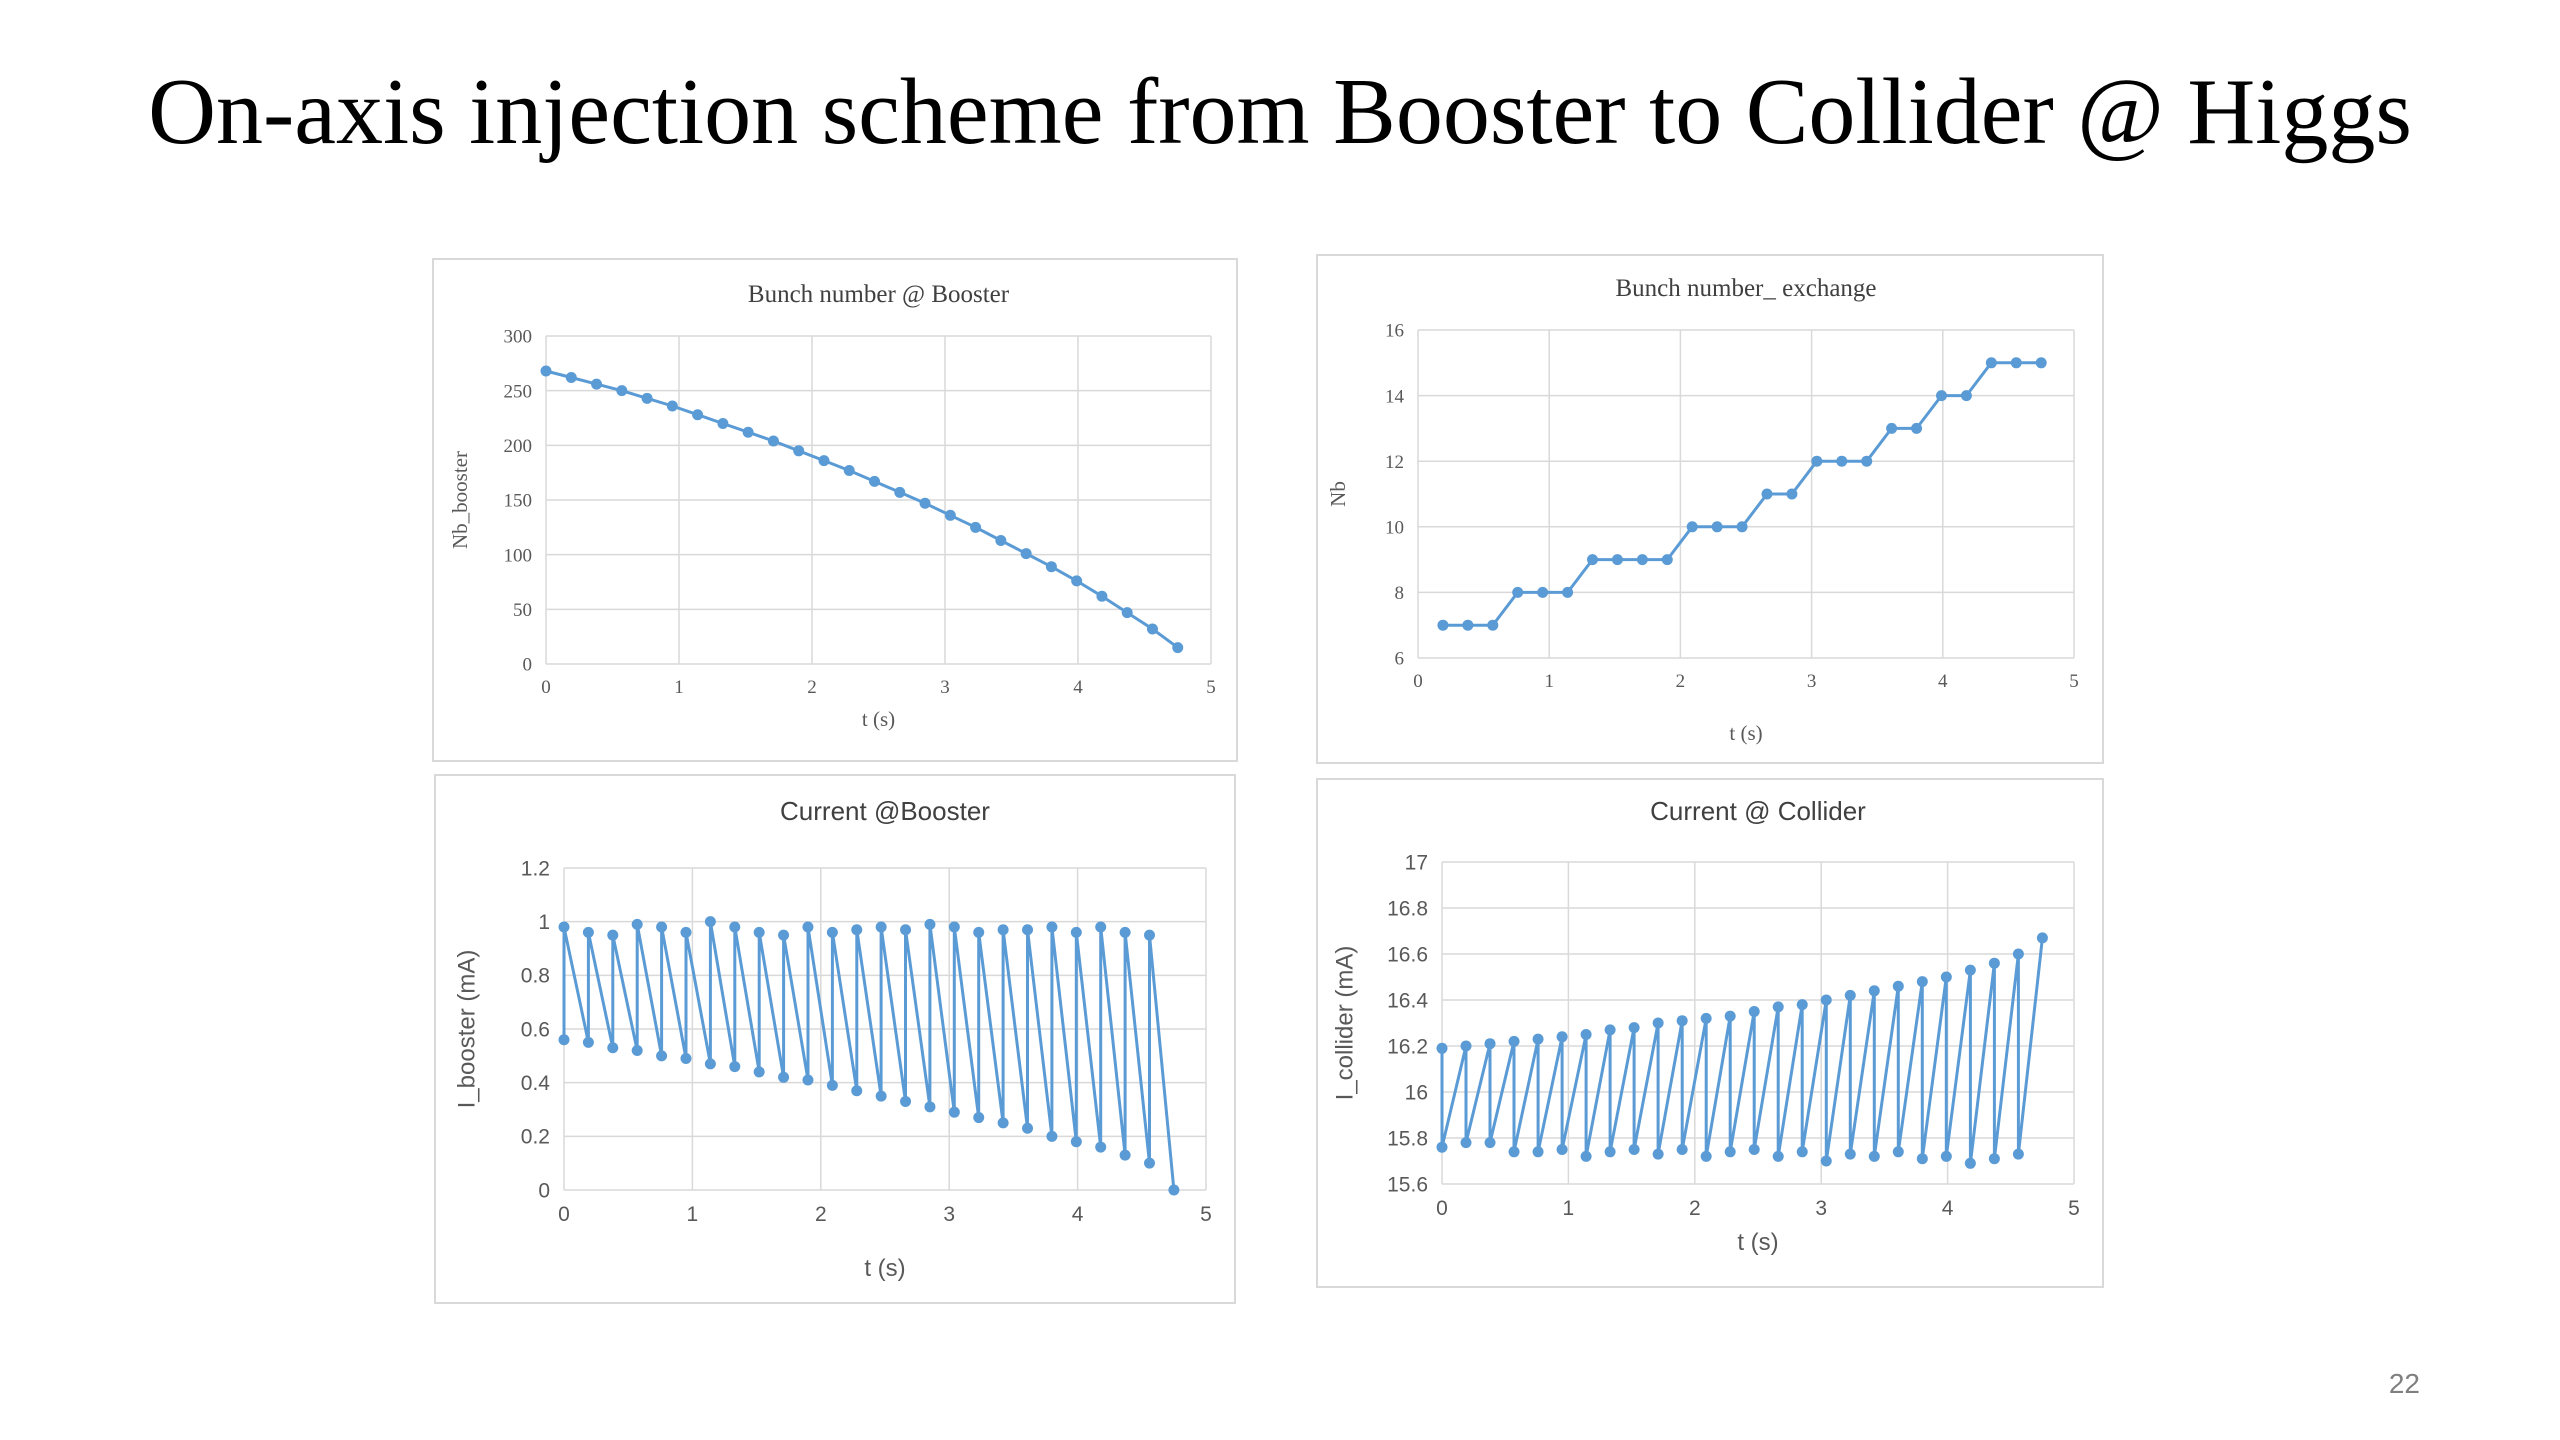 Image resolution: width=2560 pixels, height=1440 pixels. What do you see at coordinates (2074, 681) in the screenshot?
I see `x-tick-label: 5` at bounding box center [2074, 681].